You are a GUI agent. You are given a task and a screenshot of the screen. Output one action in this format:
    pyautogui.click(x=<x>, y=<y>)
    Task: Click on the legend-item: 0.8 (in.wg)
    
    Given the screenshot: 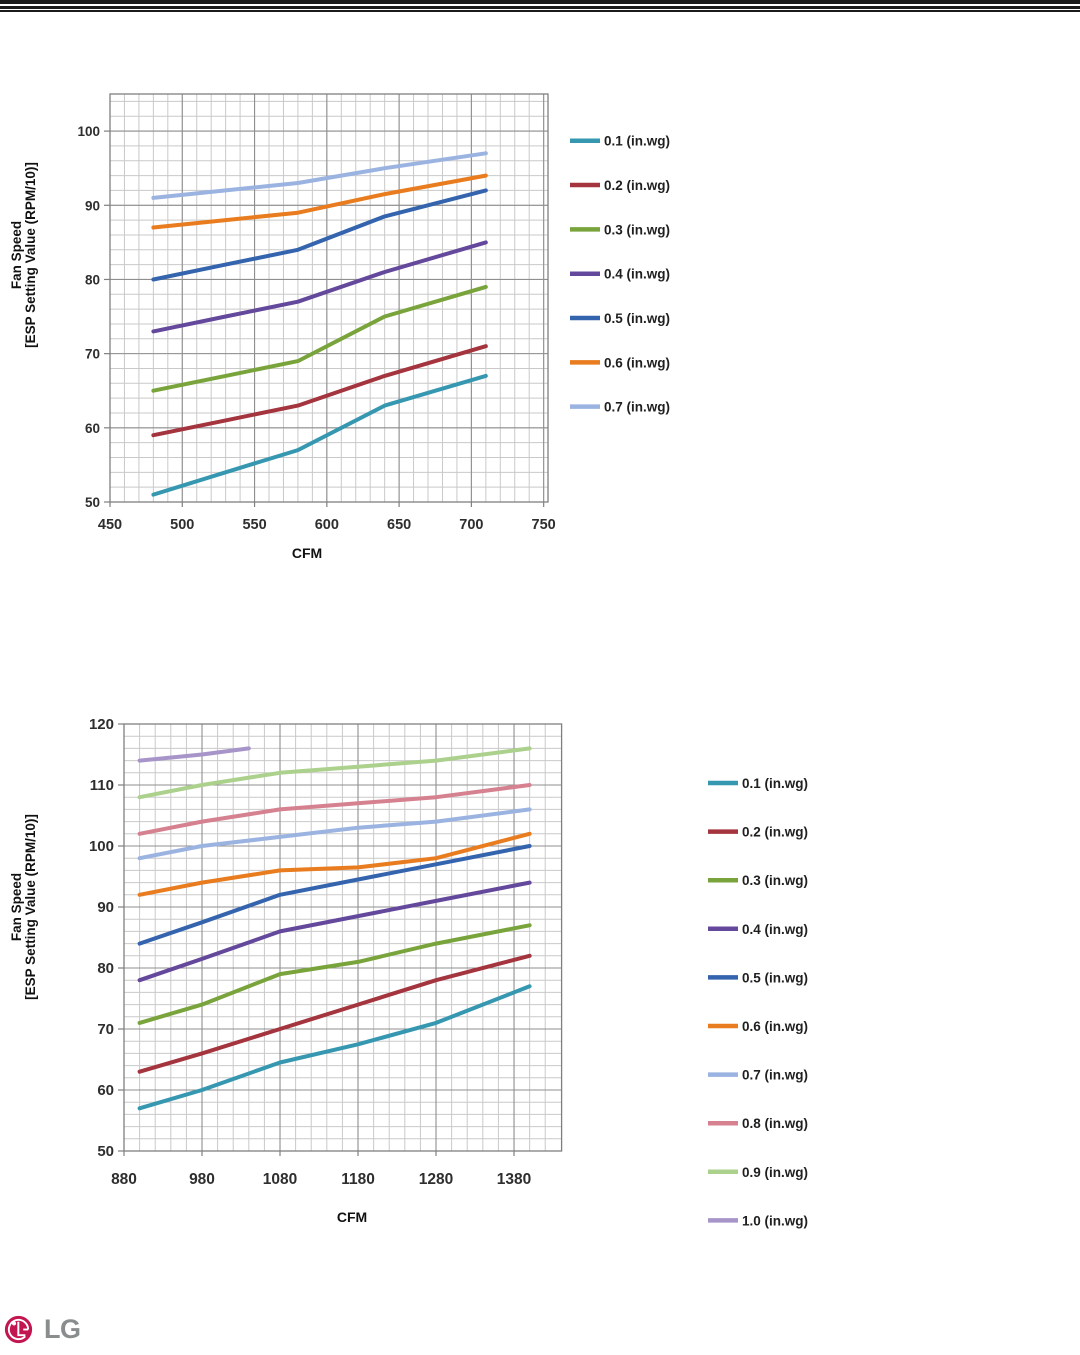 What is the action you would take?
    pyautogui.click(x=758, y=1123)
    